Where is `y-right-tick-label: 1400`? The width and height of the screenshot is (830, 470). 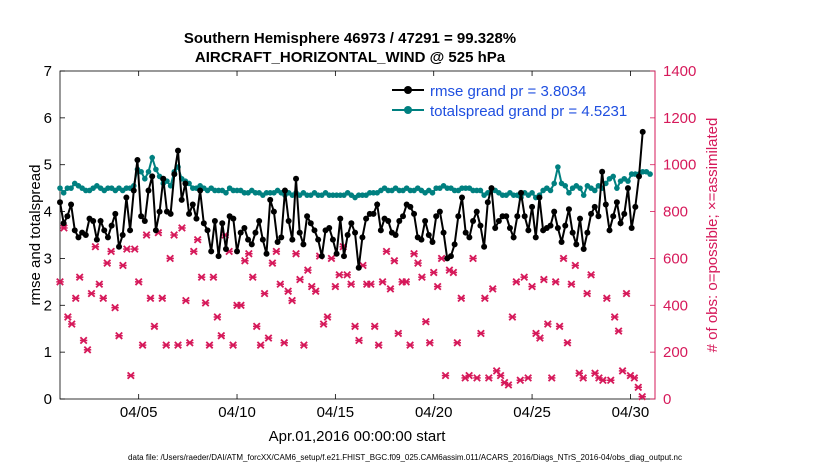
y-right-tick-label: 1400 is located at coordinates (679, 71).